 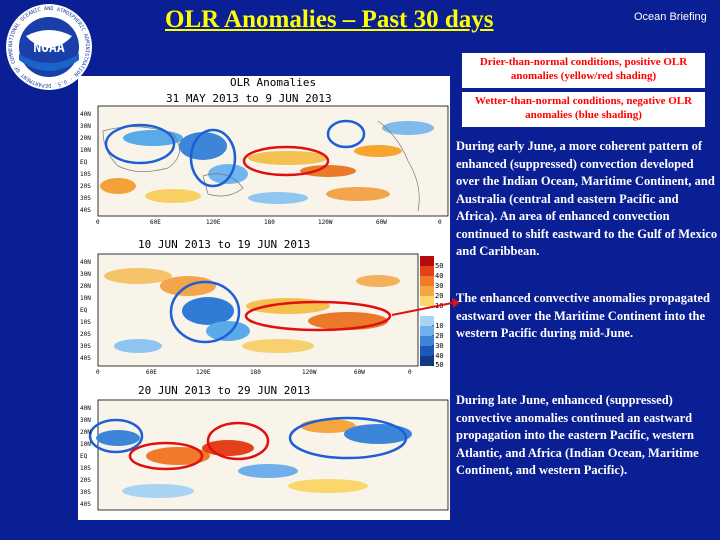 What do you see at coordinates (318, 316) in the screenshot?
I see `panel-2-suppressed-circle` at bounding box center [318, 316].